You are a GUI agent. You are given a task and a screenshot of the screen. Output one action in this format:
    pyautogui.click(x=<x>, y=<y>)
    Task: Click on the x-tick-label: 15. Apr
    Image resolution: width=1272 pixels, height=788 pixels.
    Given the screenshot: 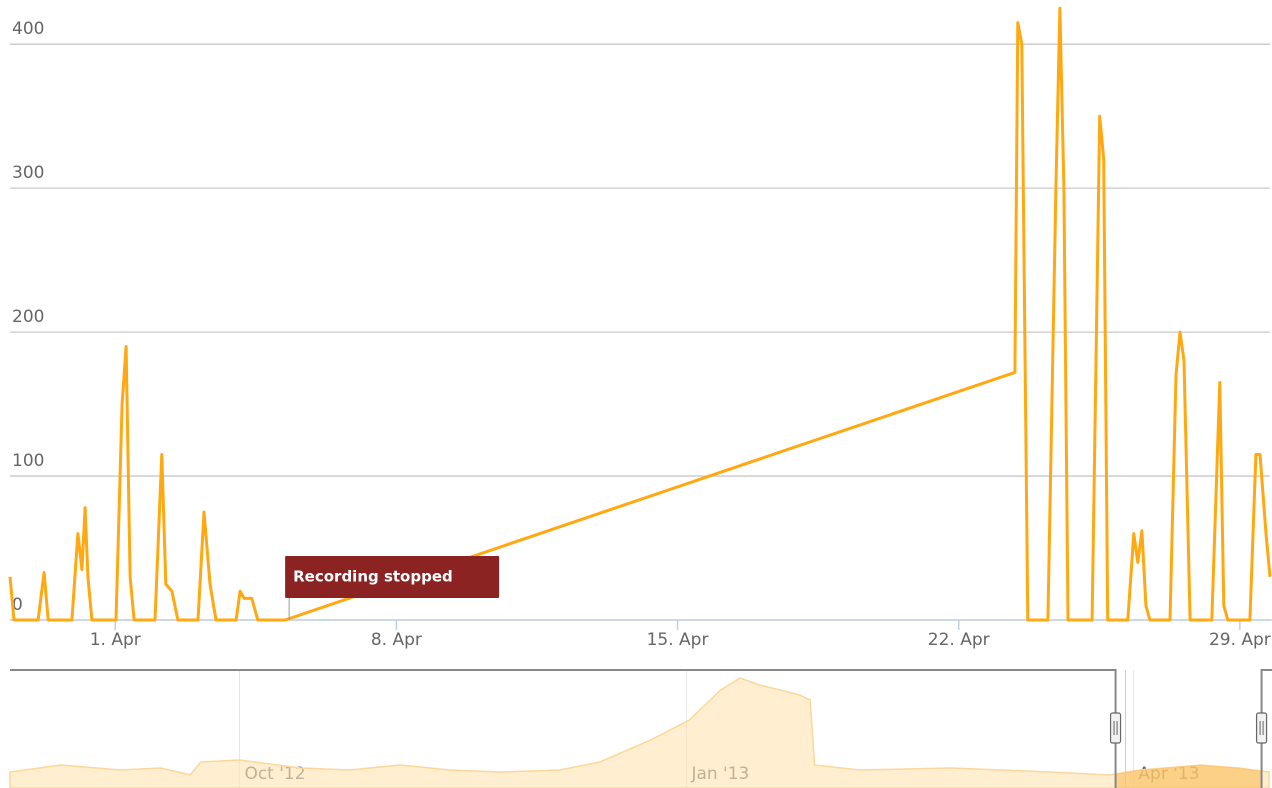 What is the action you would take?
    pyautogui.click(x=678, y=640)
    